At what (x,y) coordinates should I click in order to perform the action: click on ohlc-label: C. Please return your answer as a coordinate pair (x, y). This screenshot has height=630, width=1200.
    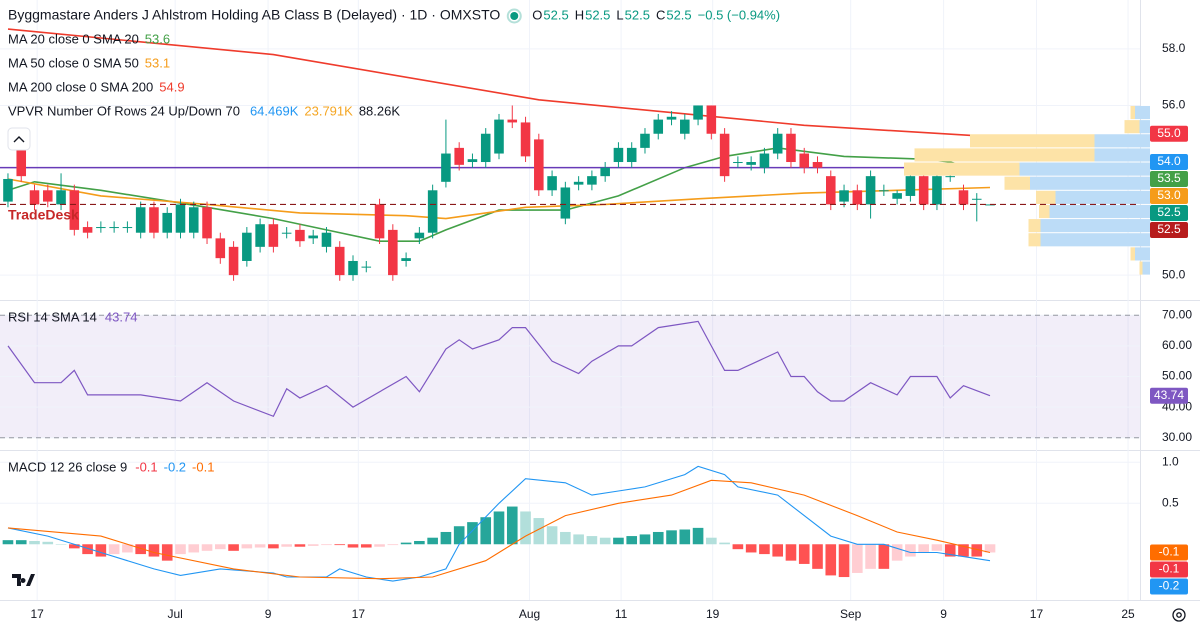
    Looking at the image, I should click on (660, 14).